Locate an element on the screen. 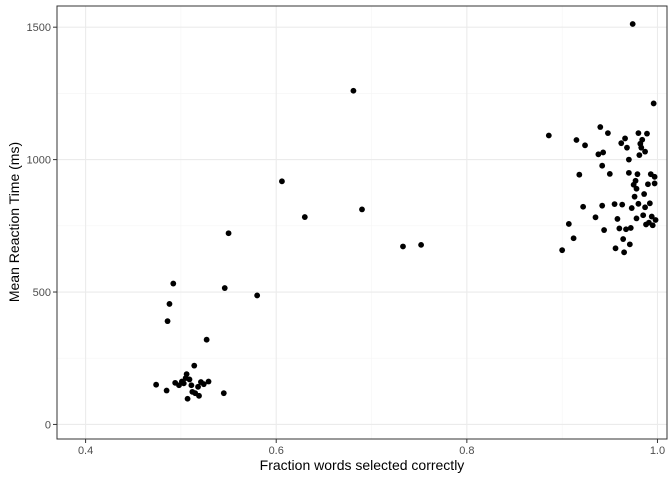 The width and height of the screenshot is (672, 480). y-axis-ticks: 0 500 1000 1500 is located at coordinates (42, 226).